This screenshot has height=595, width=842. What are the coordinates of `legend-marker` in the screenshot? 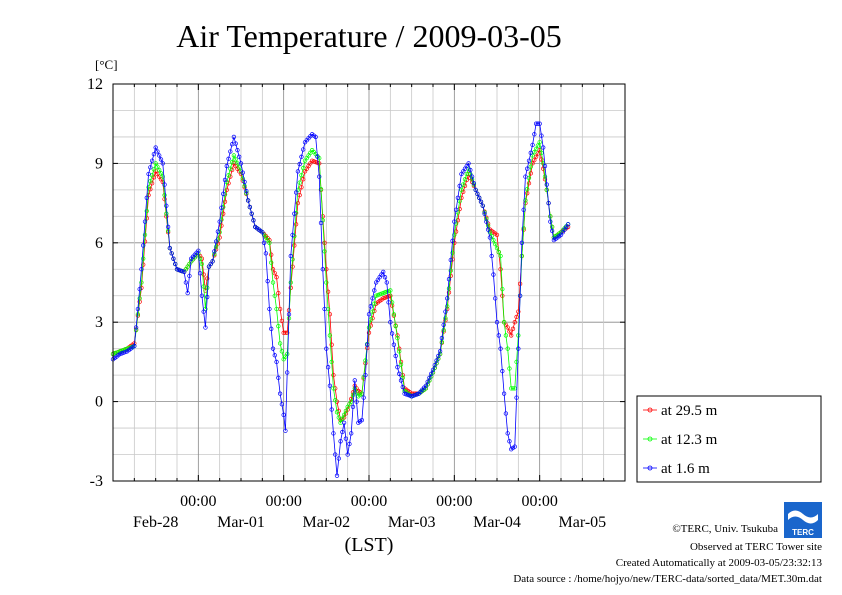 It's located at (650, 468).